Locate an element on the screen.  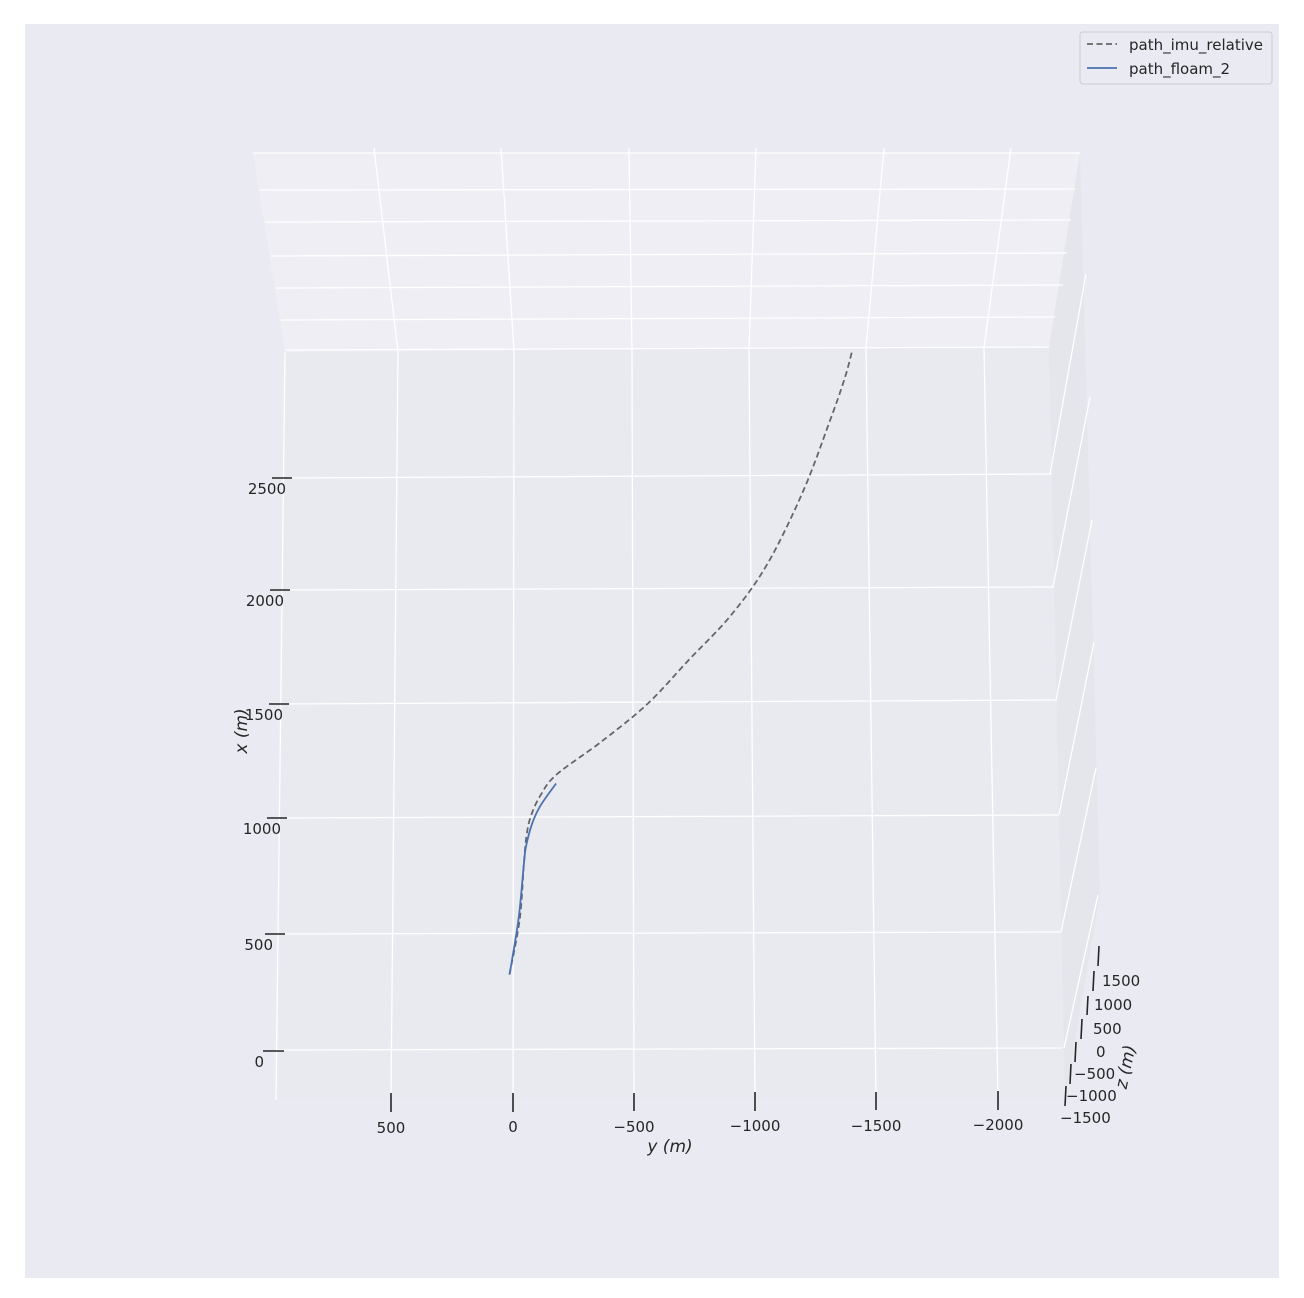
z-tick-label: −1000 is located at coordinates (1091, 1096).